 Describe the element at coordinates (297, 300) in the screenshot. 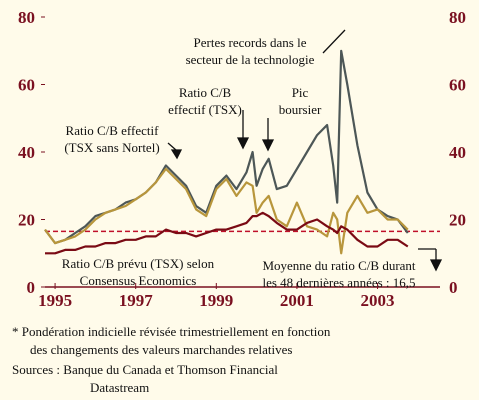

I see `x-tick-label: 2001` at that location.